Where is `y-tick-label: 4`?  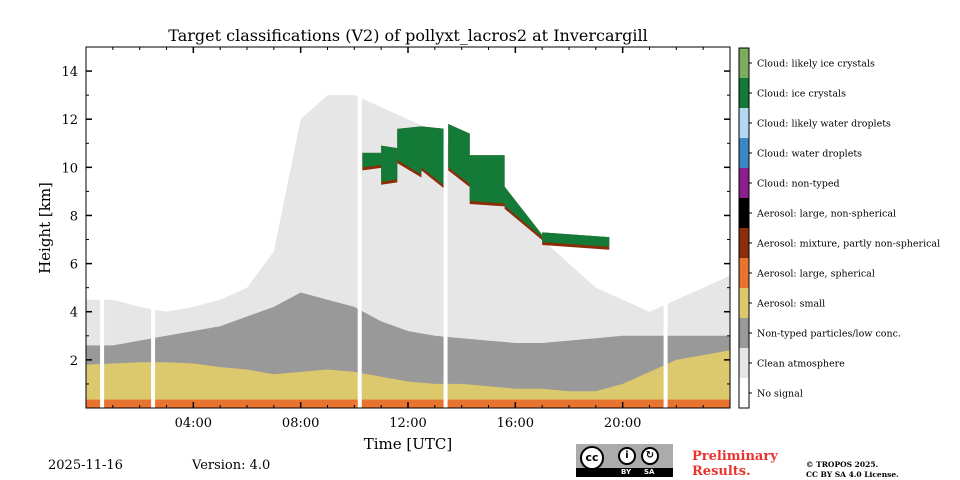
y-tick-label: 4 is located at coordinates (74, 313).